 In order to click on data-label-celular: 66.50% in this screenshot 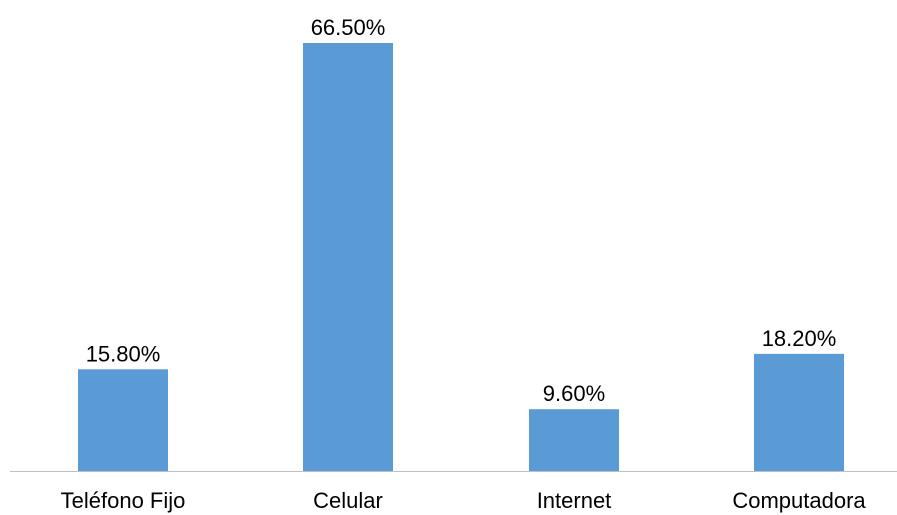, I will do `click(348, 27)`.